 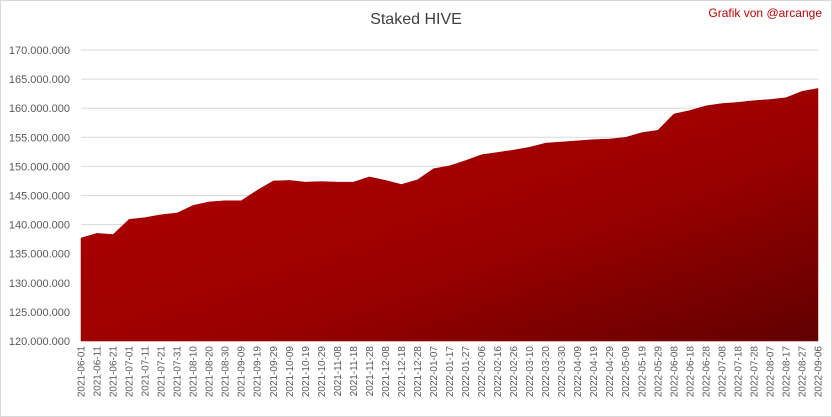 I want to click on y-tick-label: 120.000.000, so click(x=39, y=342).